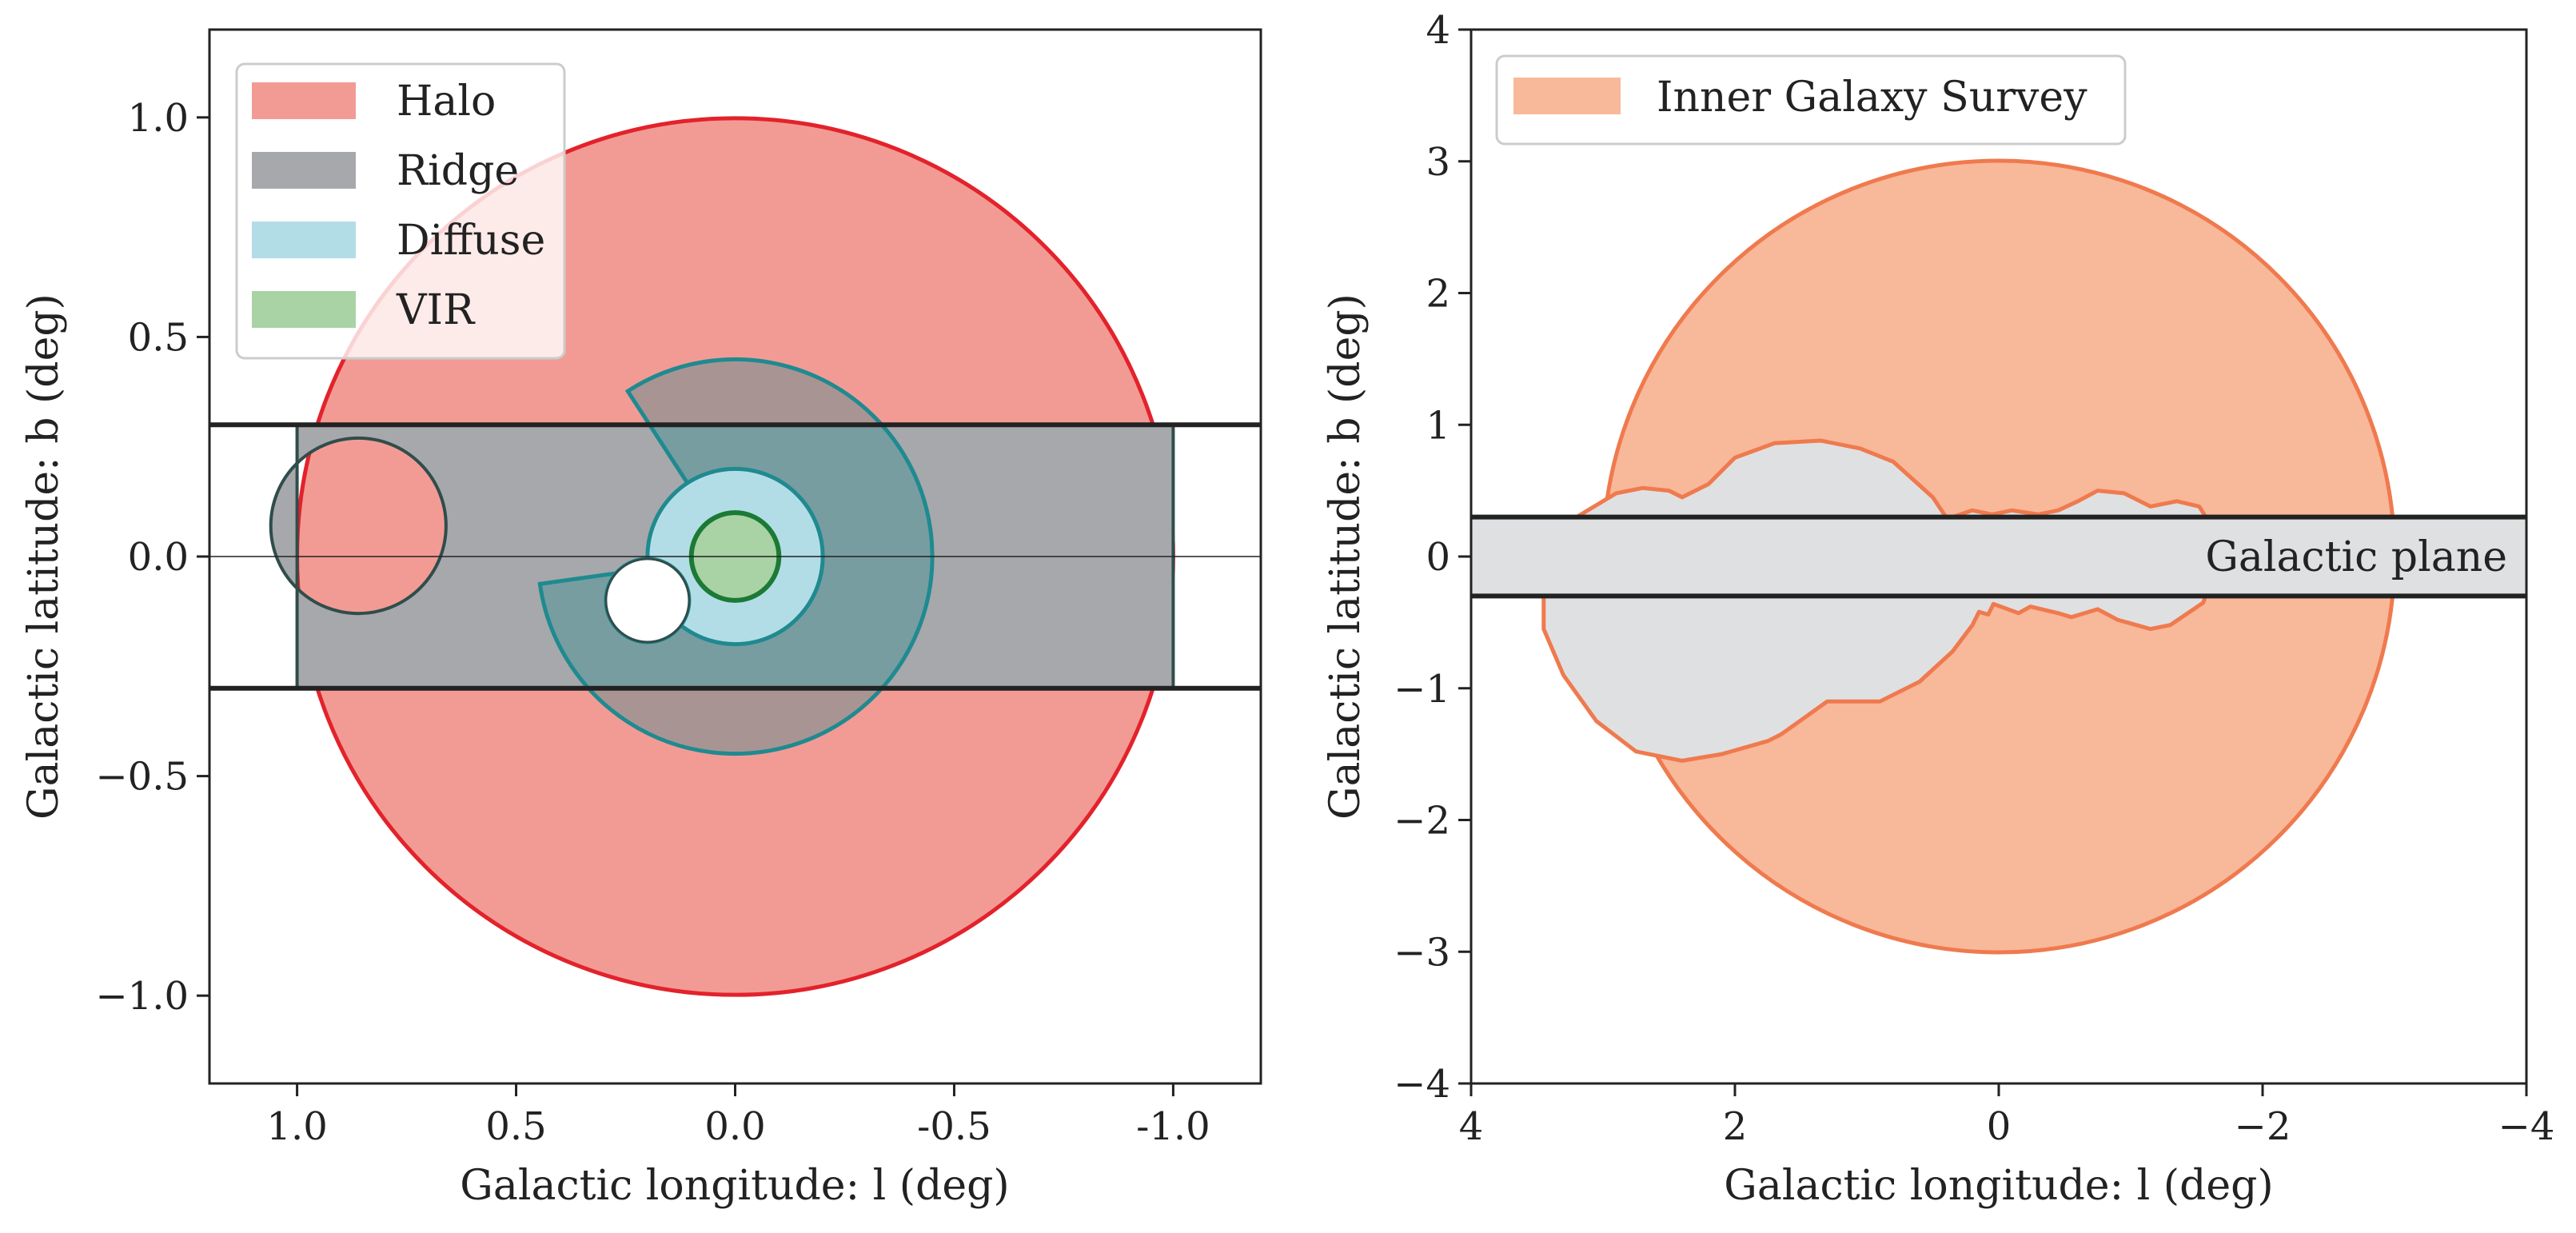 This screenshot has height=1233, width=2576. I want to click on galactic-plane-band, so click(1998, 557).